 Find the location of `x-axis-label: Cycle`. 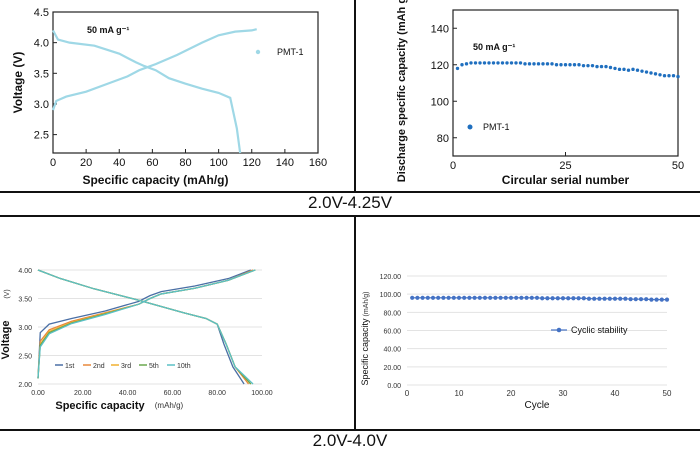

x-axis-label: Cycle is located at coordinates (536, 405).